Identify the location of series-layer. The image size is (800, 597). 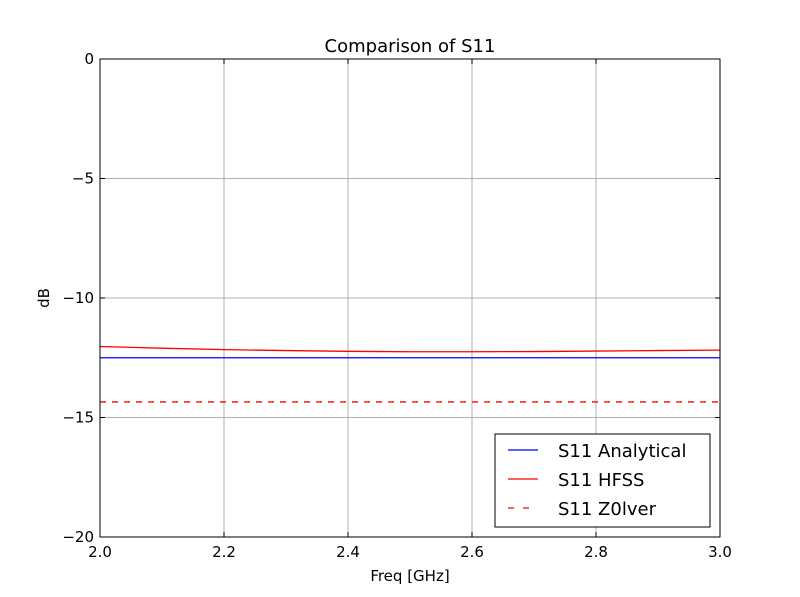
(410, 374).